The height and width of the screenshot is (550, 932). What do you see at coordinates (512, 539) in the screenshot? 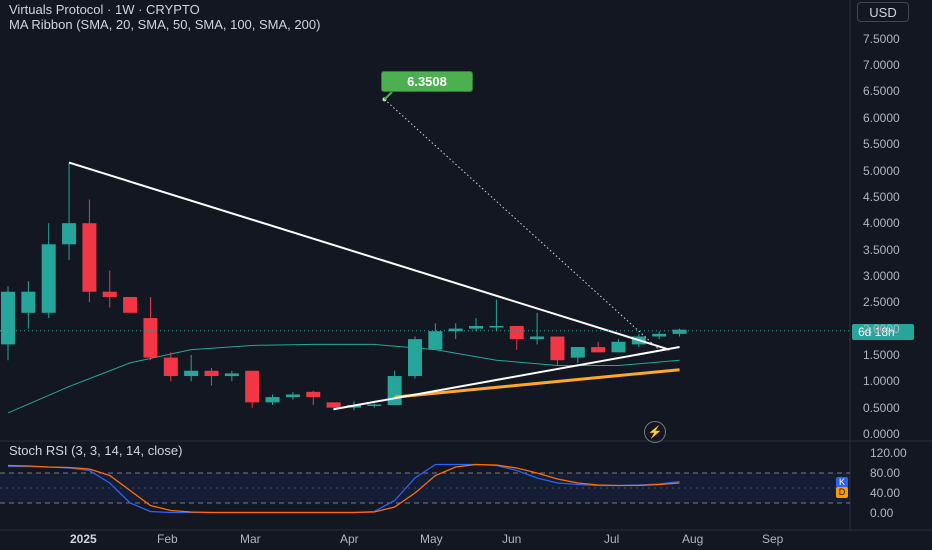
I see `time-tick: Jun` at bounding box center [512, 539].